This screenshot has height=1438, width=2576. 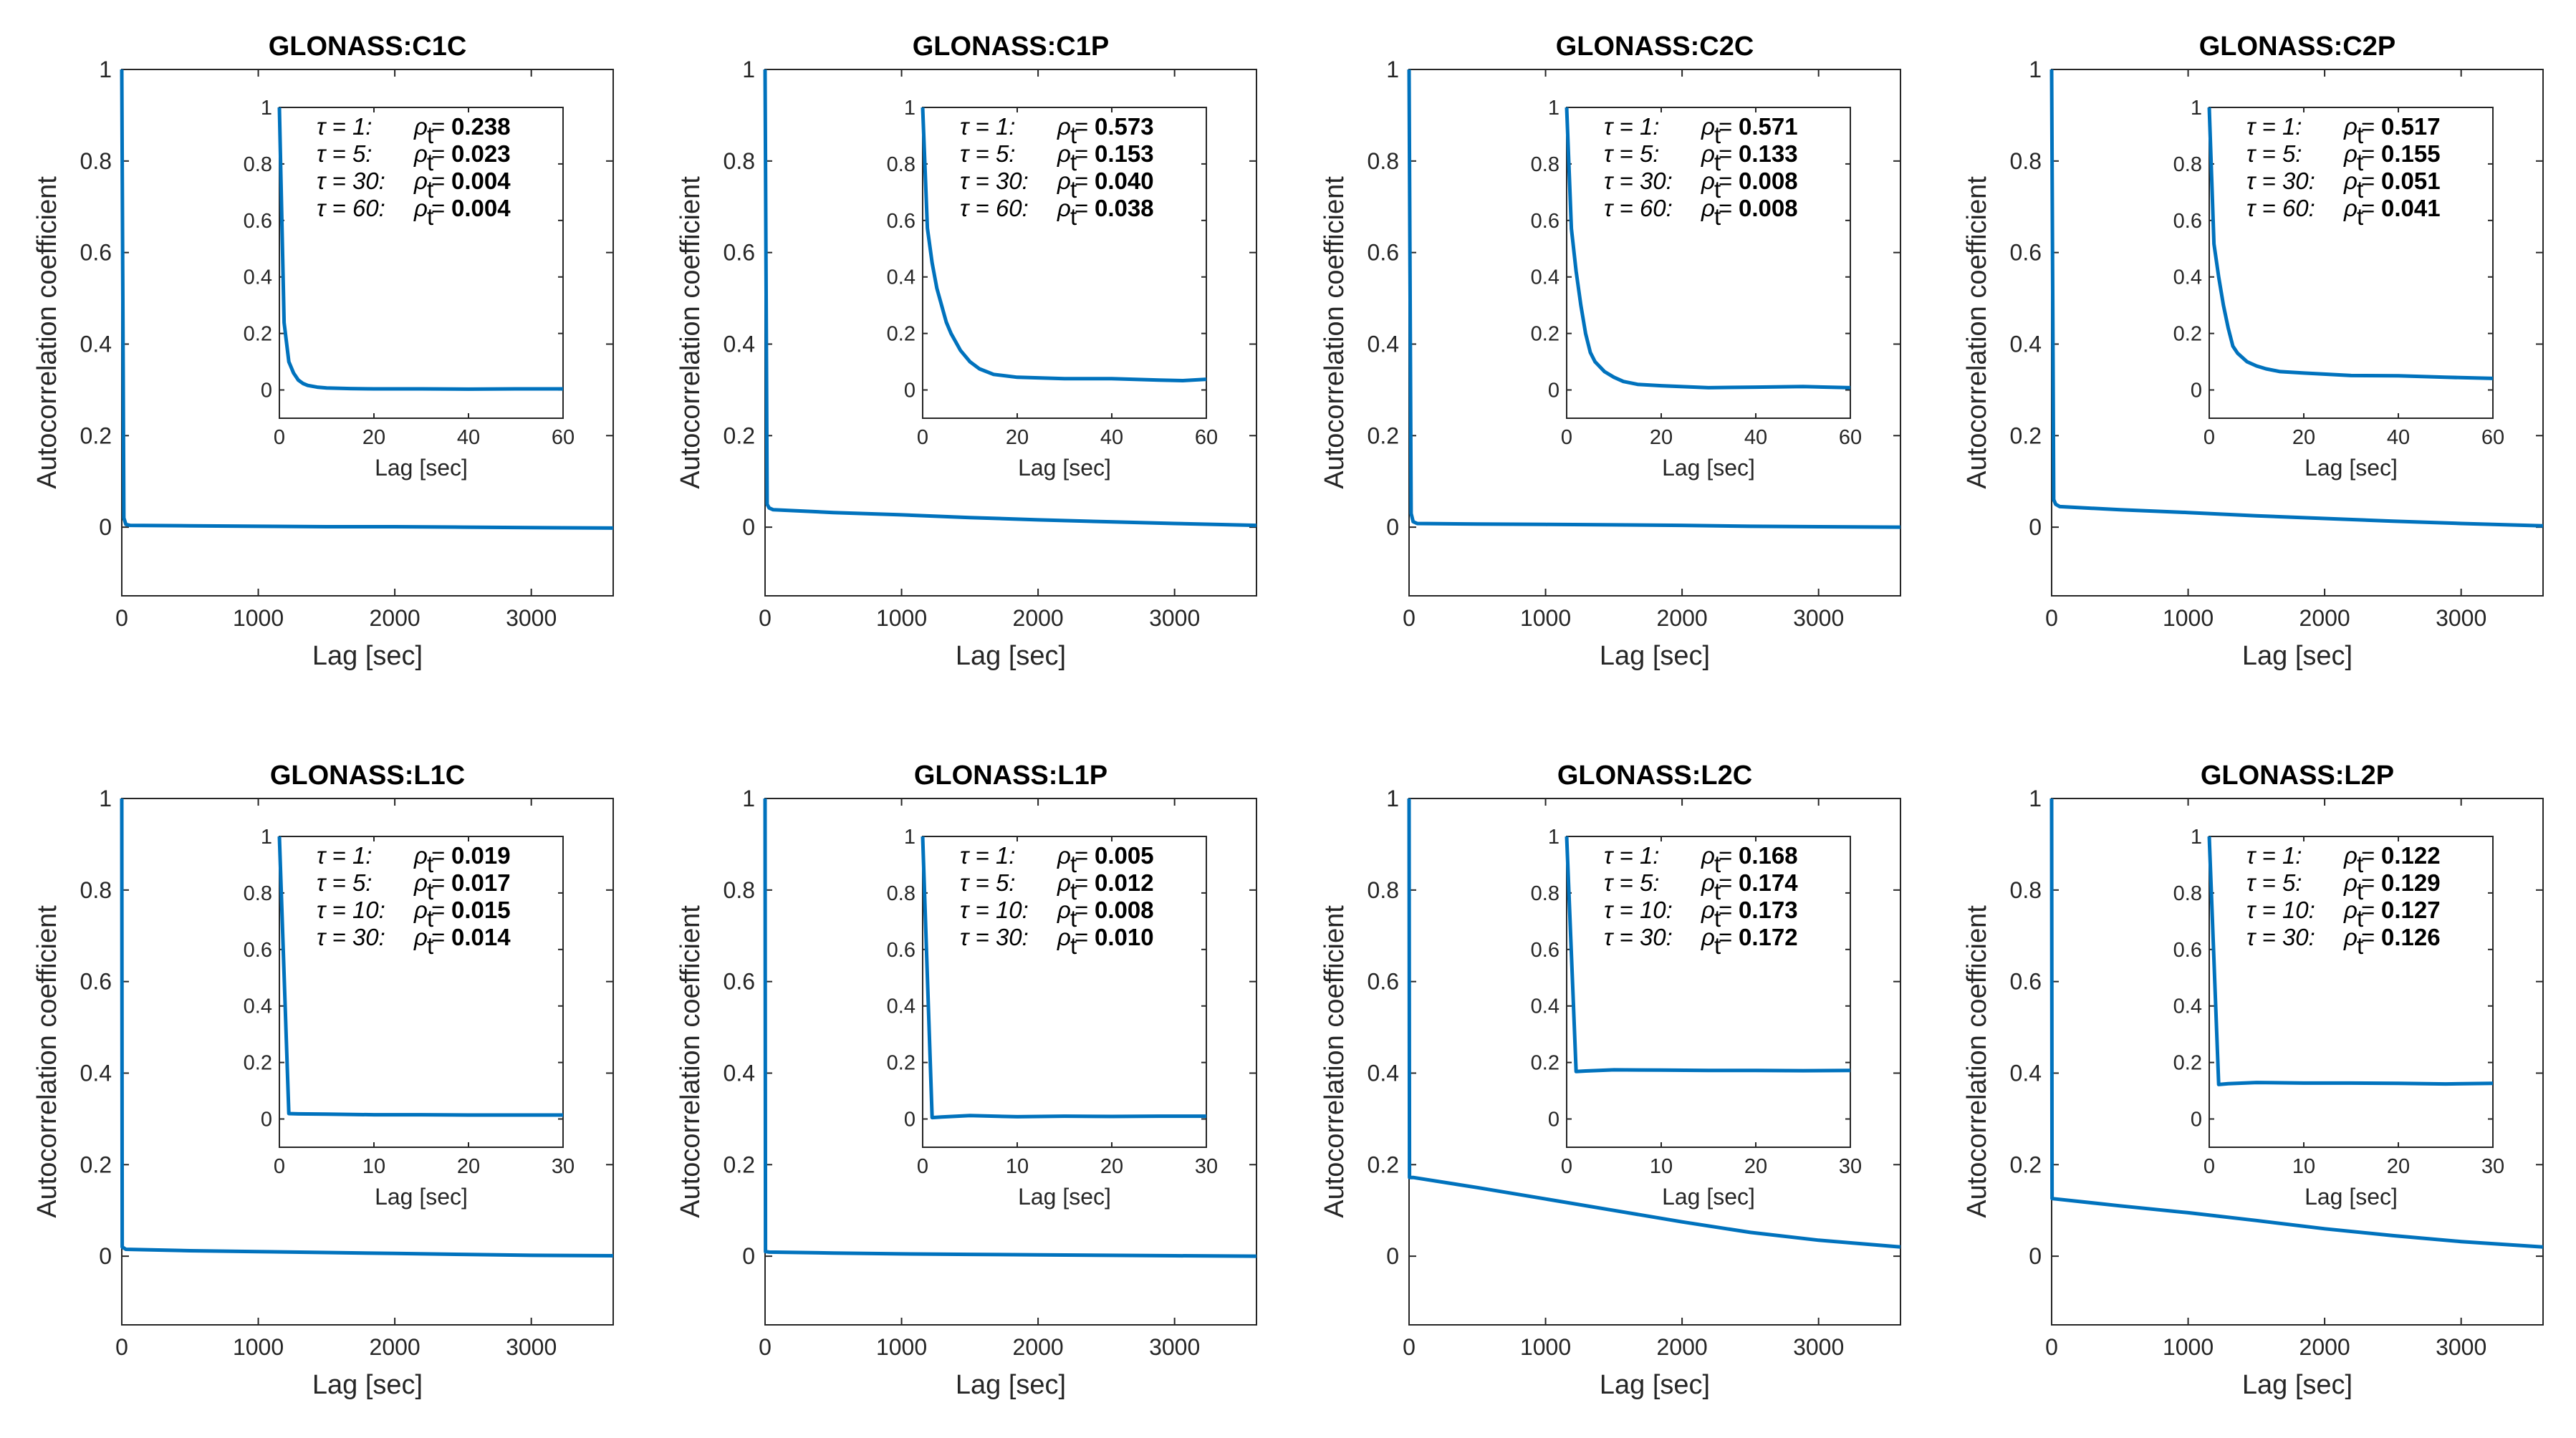 What do you see at coordinates (374, 437) in the screenshot?
I see `inset-x-tick-label: 20` at bounding box center [374, 437].